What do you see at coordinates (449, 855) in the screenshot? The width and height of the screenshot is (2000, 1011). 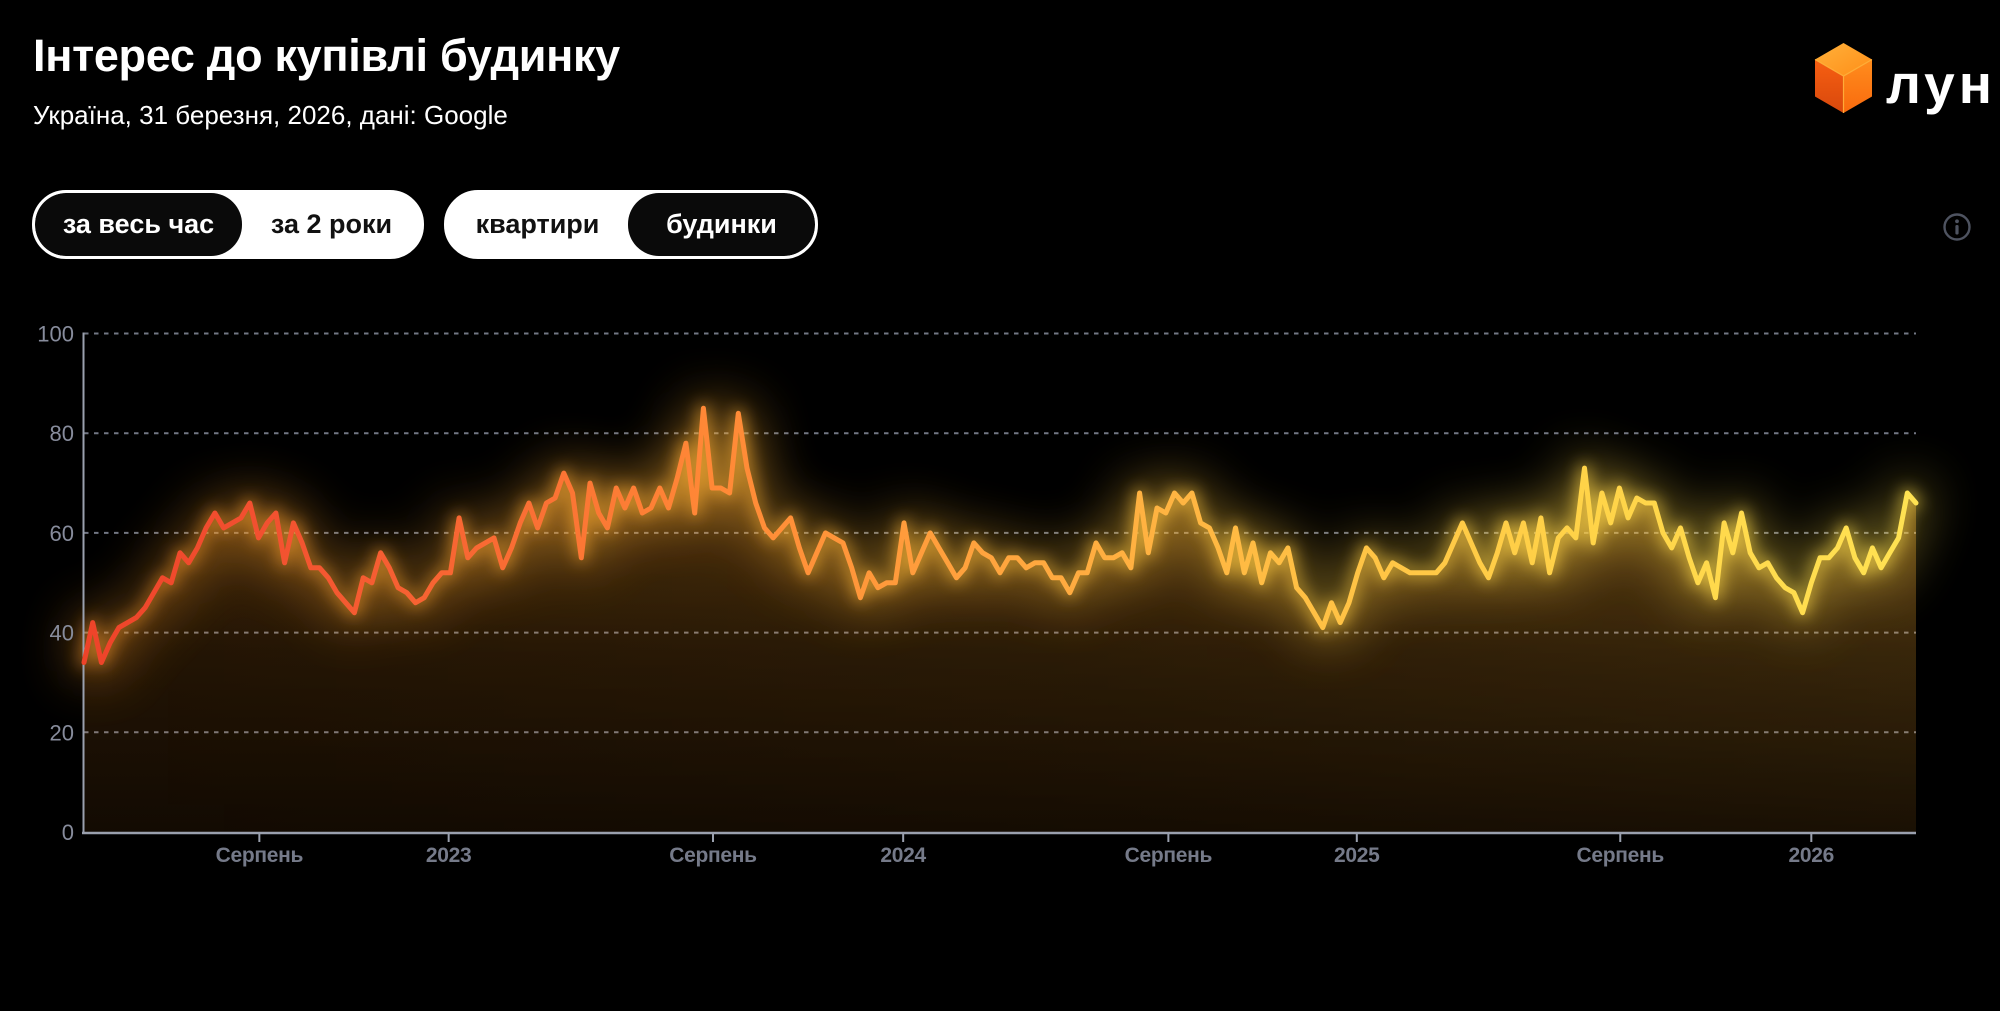 I see `x-tick-label-1: 2023` at bounding box center [449, 855].